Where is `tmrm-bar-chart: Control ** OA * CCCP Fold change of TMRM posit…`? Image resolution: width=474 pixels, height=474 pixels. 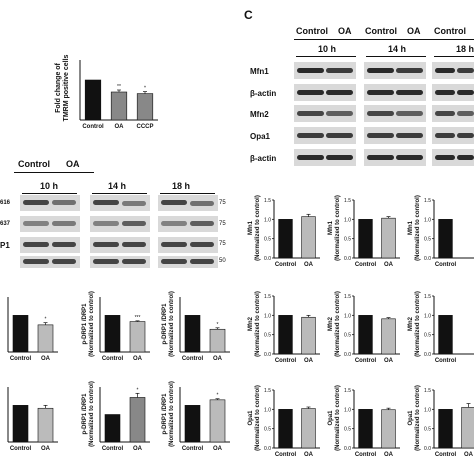 tmrm-bar-chart: Control ** OA * CCCP Fold change of TMRM posit… is located at coordinates (106, 92).